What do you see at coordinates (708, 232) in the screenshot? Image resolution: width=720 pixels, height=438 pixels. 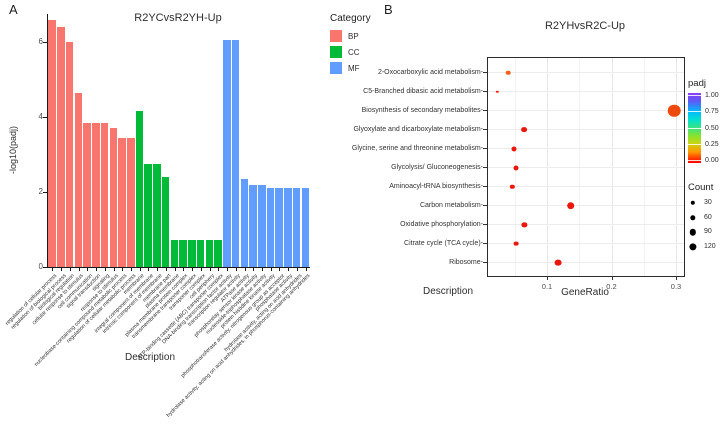 I see `count-legend-value: 90` at bounding box center [708, 232].